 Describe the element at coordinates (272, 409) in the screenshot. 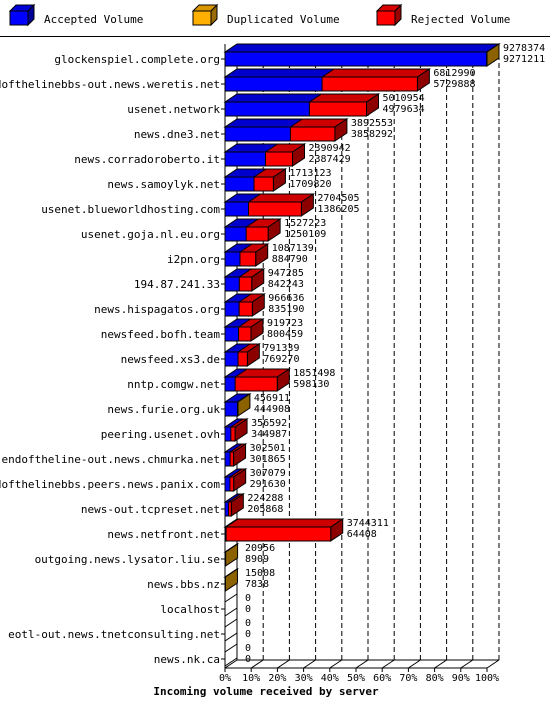

I see `accepted-value-label: 444908` at that location.